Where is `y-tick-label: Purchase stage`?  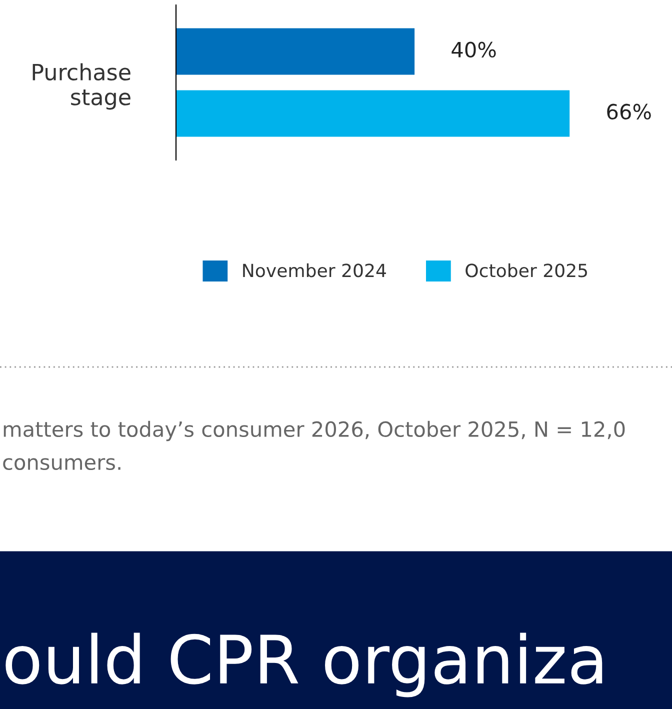 y-tick-label: Purchase stage is located at coordinates (81, 86).